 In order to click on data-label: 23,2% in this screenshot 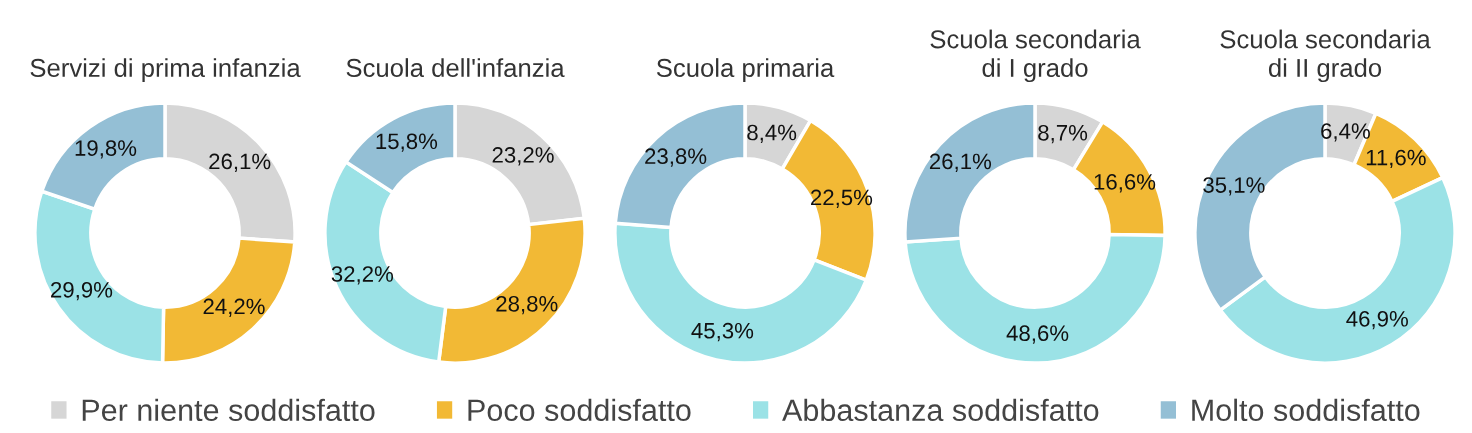, I will do `click(523, 156)`.